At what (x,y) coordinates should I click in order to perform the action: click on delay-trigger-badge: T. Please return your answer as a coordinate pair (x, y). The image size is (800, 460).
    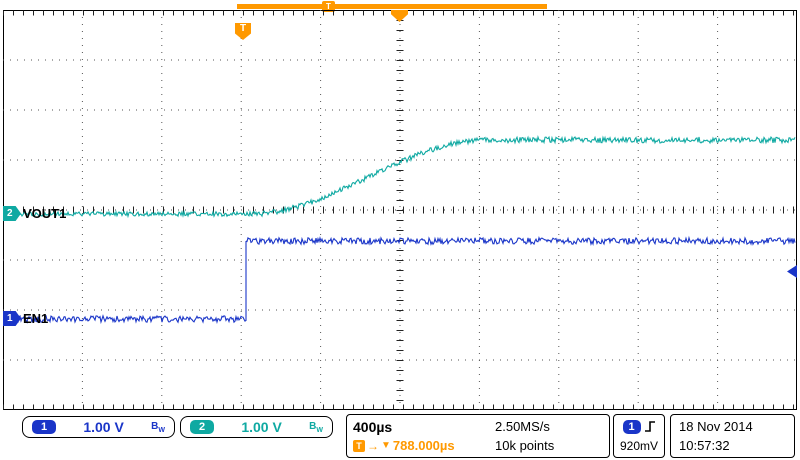
    Looking at the image, I should click on (359, 445).